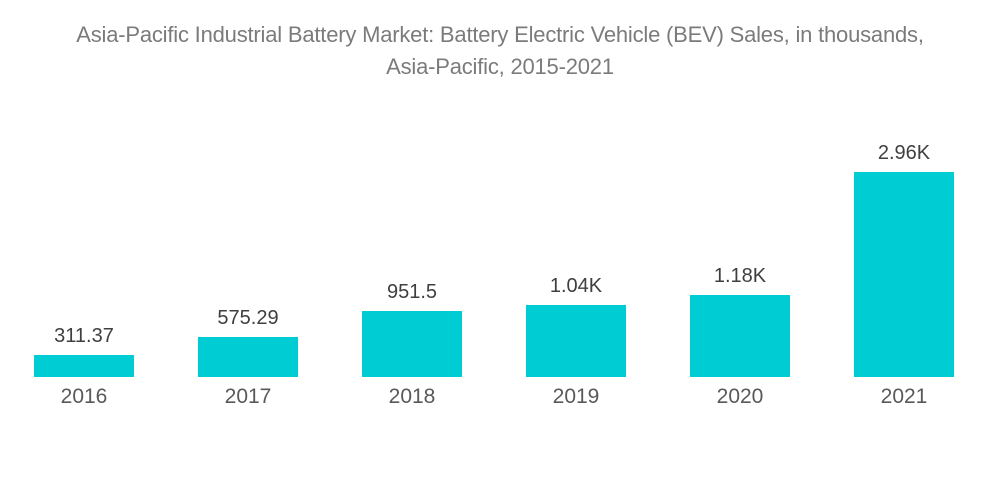 The height and width of the screenshot is (504, 1000). I want to click on bar-2018, so click(412, 344).